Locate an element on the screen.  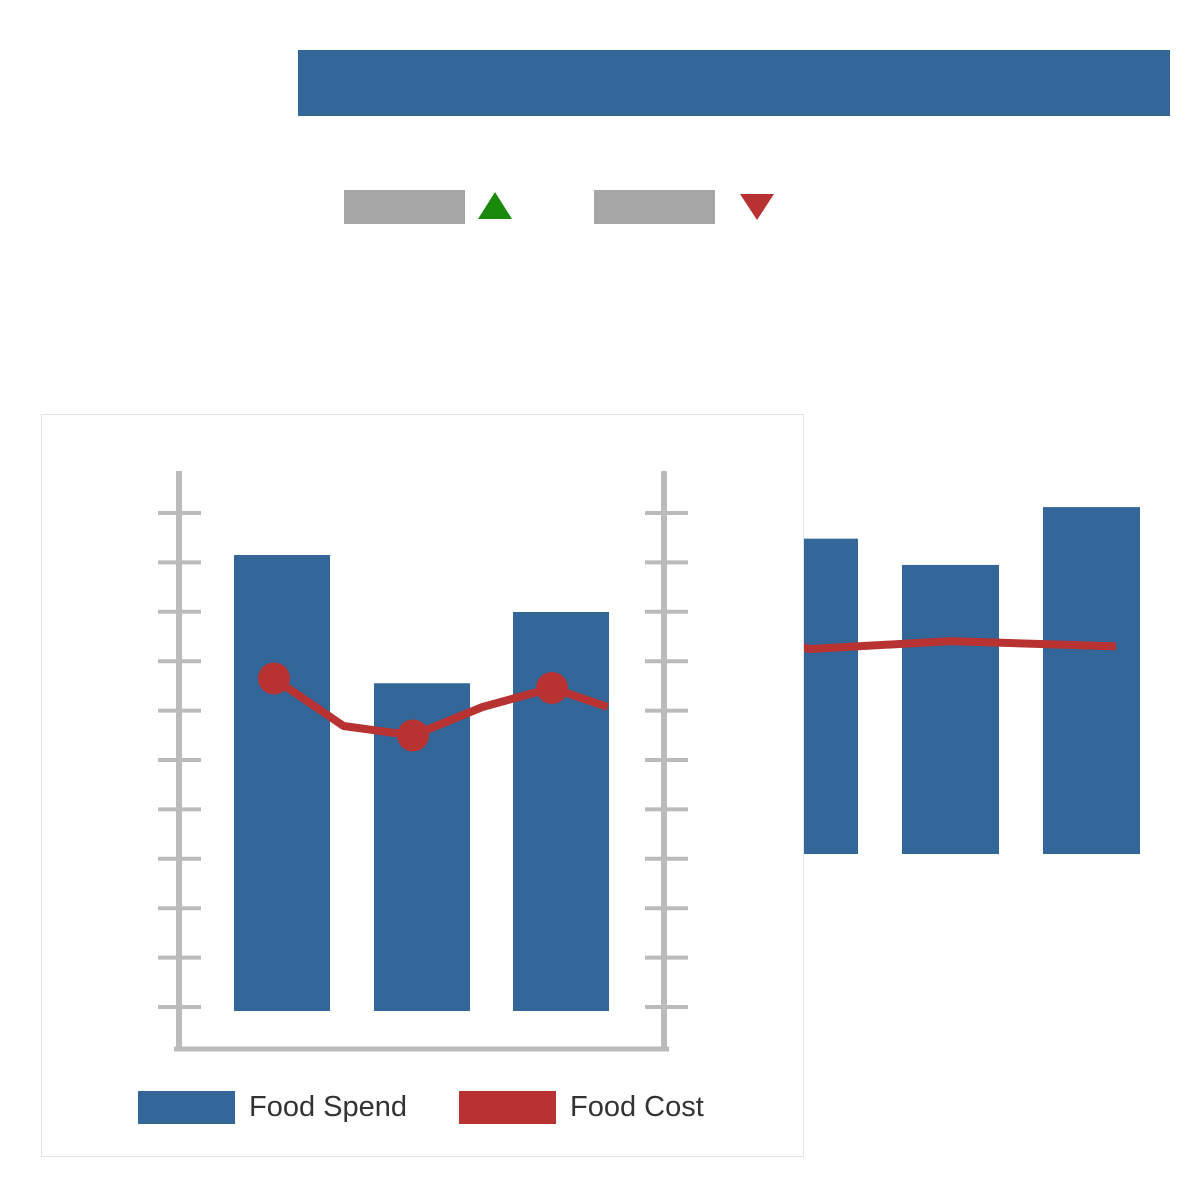
legend-item-food-cost: Food Cost is located at coordinates (581, 1107).